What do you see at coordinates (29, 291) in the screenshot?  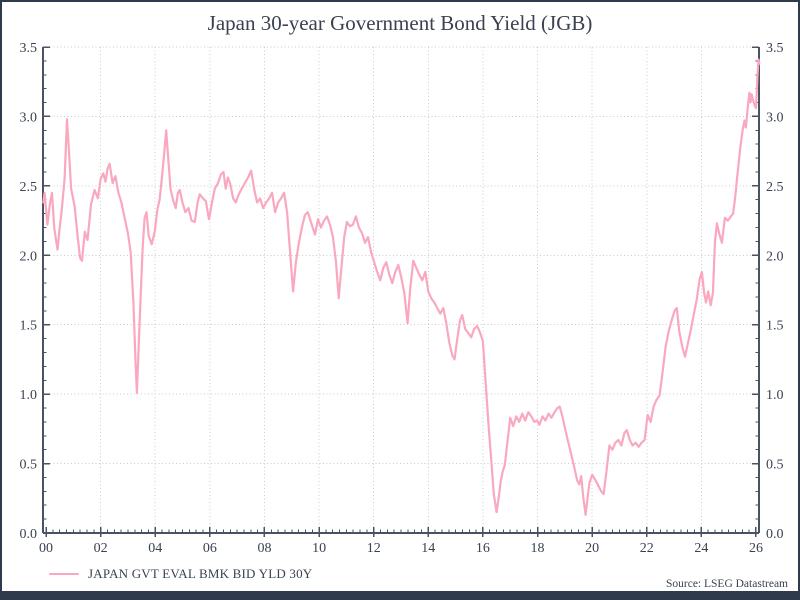 I see `y-axis-labels-left: 0.0 0.5 1.0 1.5 2.0 2.5 3.0 3.5` at bounding box center [29, 291].